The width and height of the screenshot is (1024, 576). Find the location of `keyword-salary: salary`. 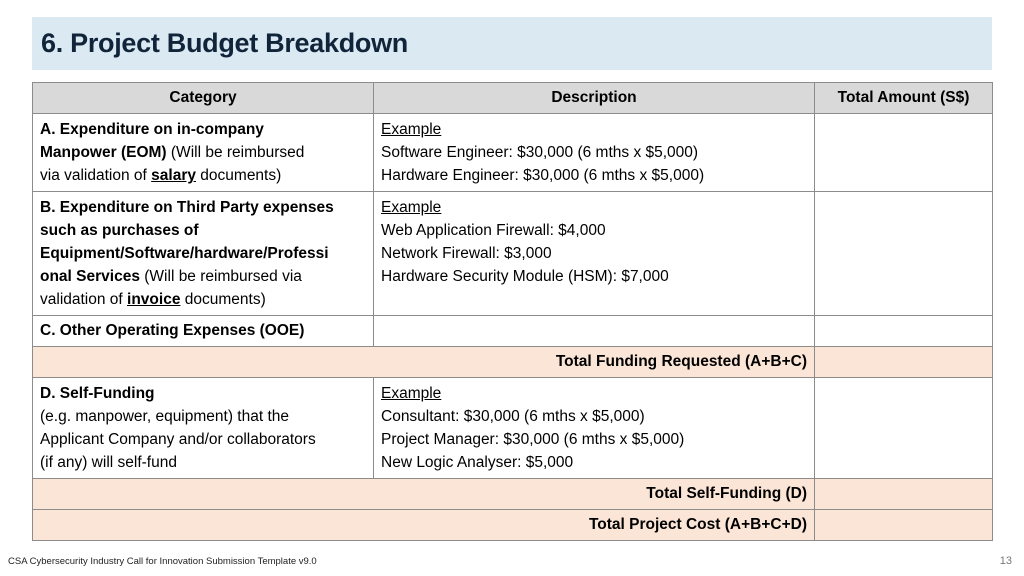

keyword-salary: salary is located at coordinates (173, 175).